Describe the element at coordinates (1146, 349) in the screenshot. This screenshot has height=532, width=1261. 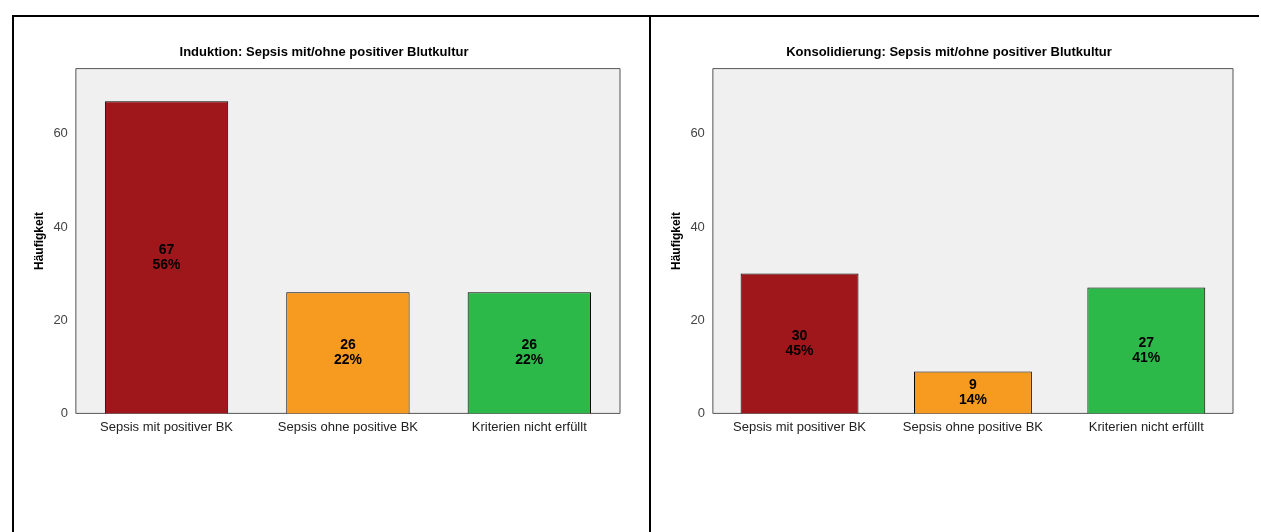
I see `data-label: 27 41%` at that location.